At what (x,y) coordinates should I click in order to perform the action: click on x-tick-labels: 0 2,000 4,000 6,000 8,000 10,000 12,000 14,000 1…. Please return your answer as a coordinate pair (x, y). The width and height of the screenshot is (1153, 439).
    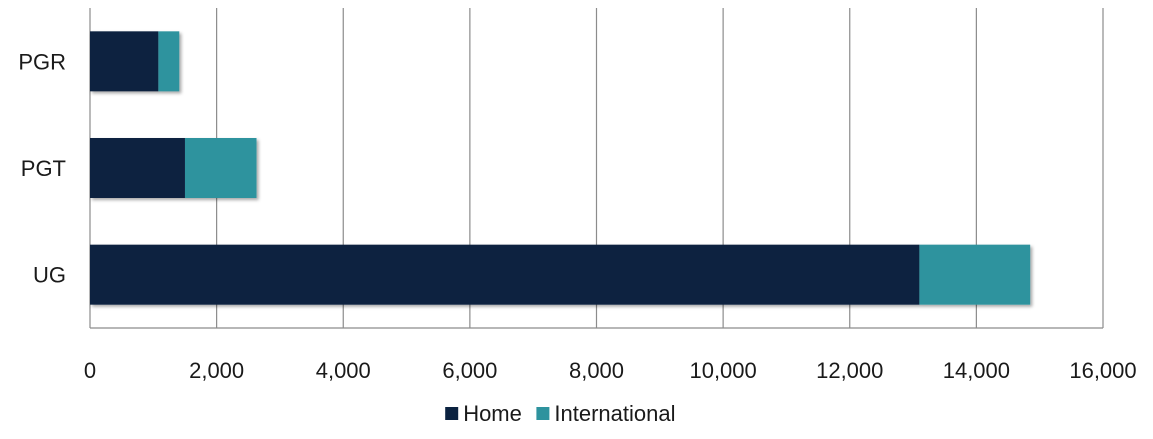
    Looking at the image, I should click on (610, 370).